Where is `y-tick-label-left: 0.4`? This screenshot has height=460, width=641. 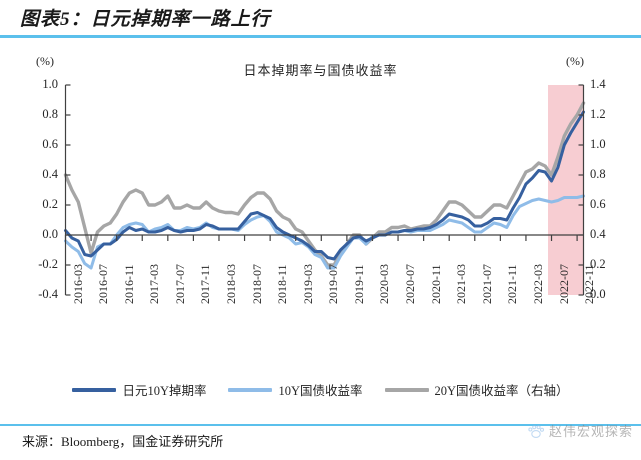 y-tick-label-left: 0.4 is located at coordinates (50, 174).